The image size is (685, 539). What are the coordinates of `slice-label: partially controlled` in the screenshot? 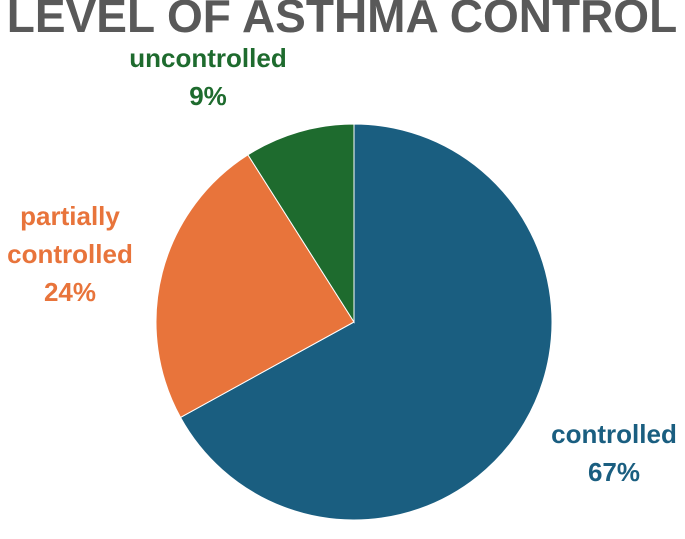 It's located at (70, 235).